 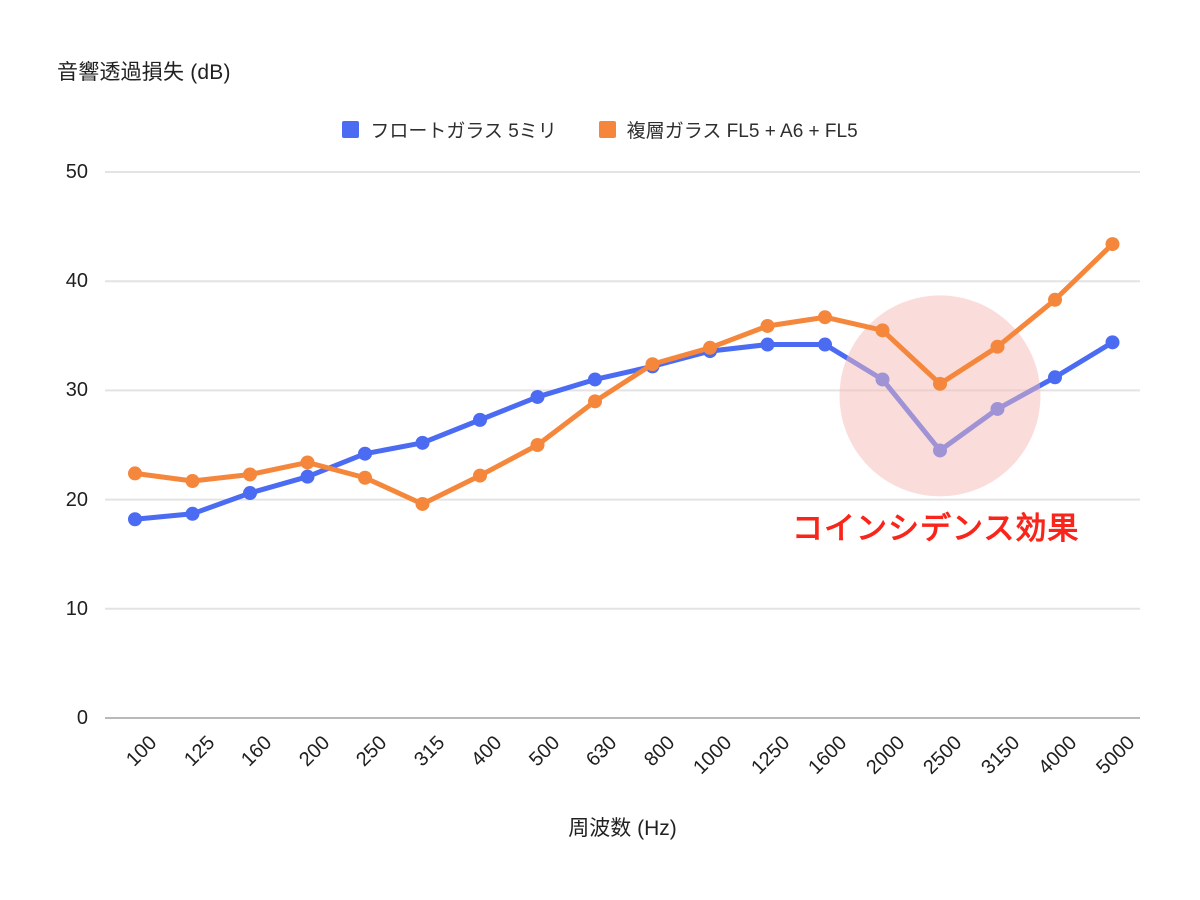 What do you see at coordinates (463, 131) in the screenshot?
I see `legend-label-float-glass: フロートガラス 5ミリ` at bounding box center [463, 131].